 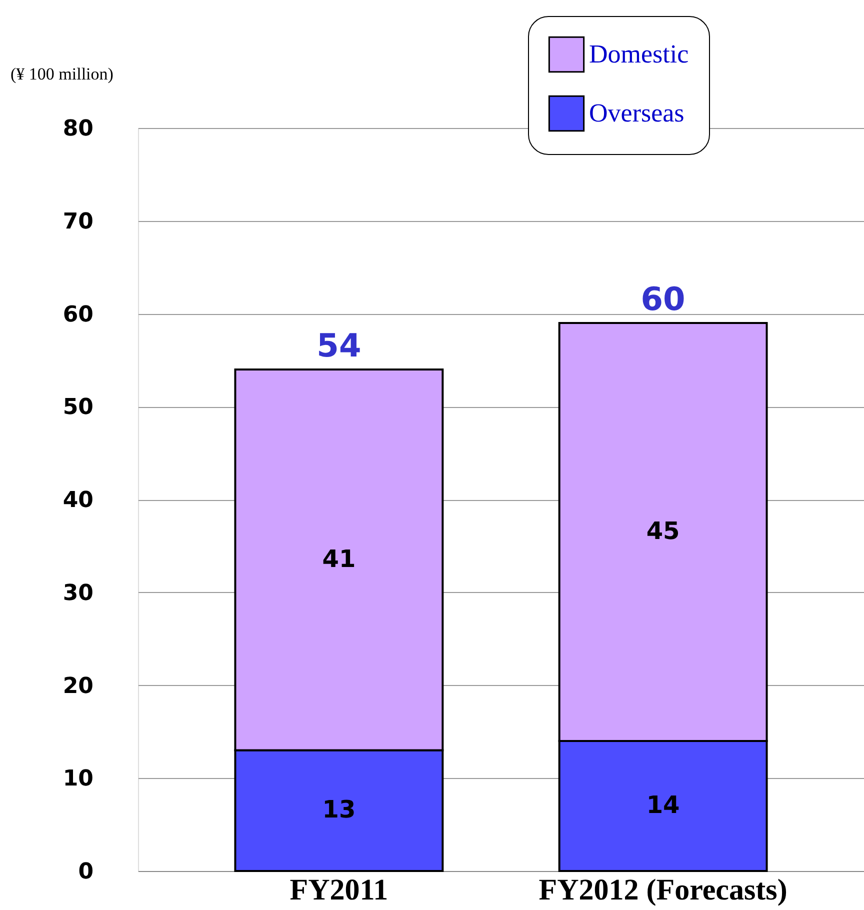 I want to click on x-tick-label: FY2011, so click(x=339, y=890).